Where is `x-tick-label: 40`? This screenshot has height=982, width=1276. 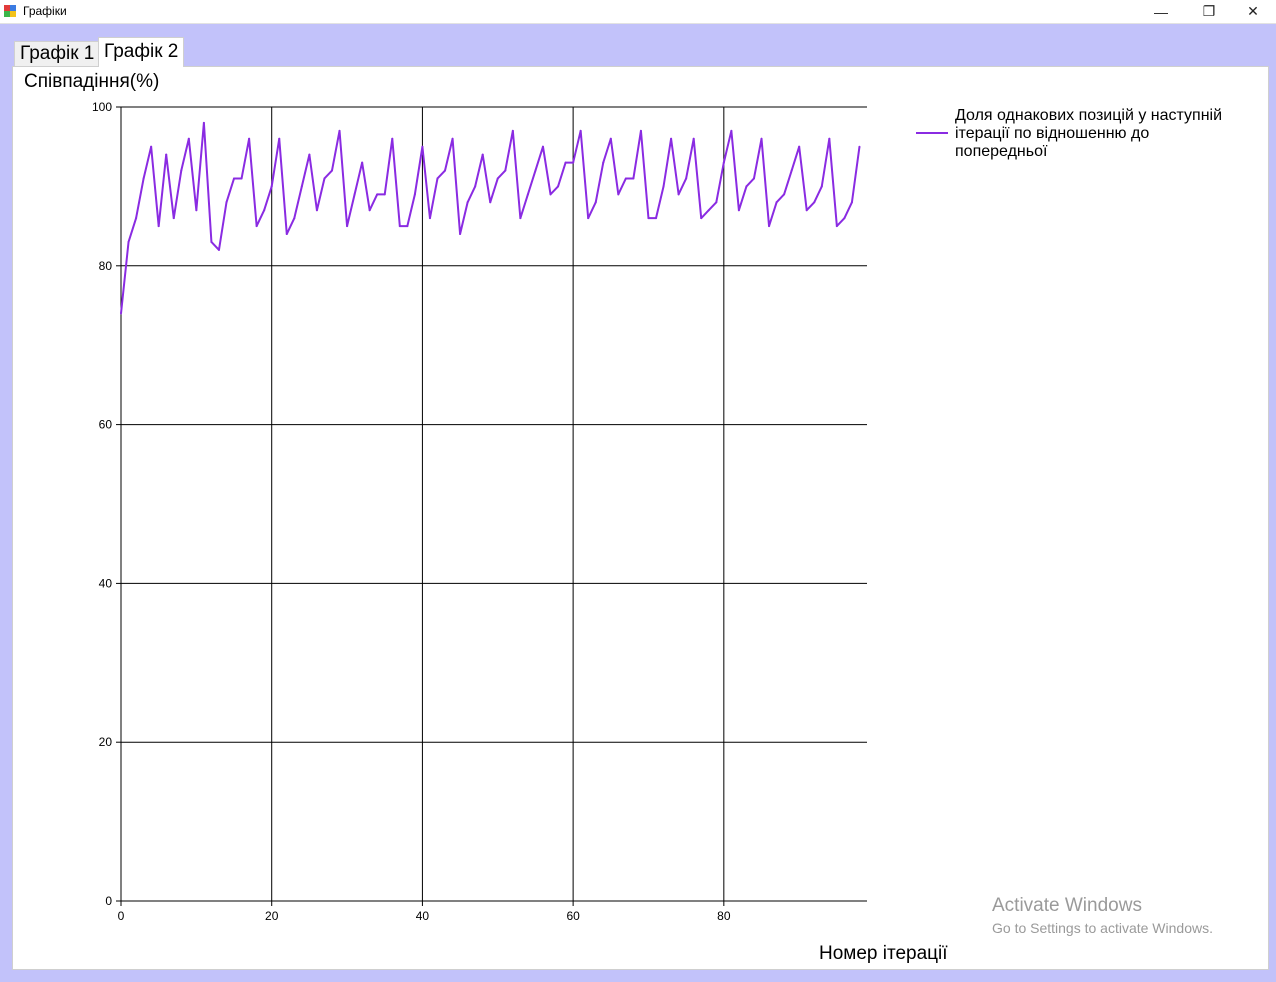 x-tick-label: 40 is located at coordinates (423, 916).